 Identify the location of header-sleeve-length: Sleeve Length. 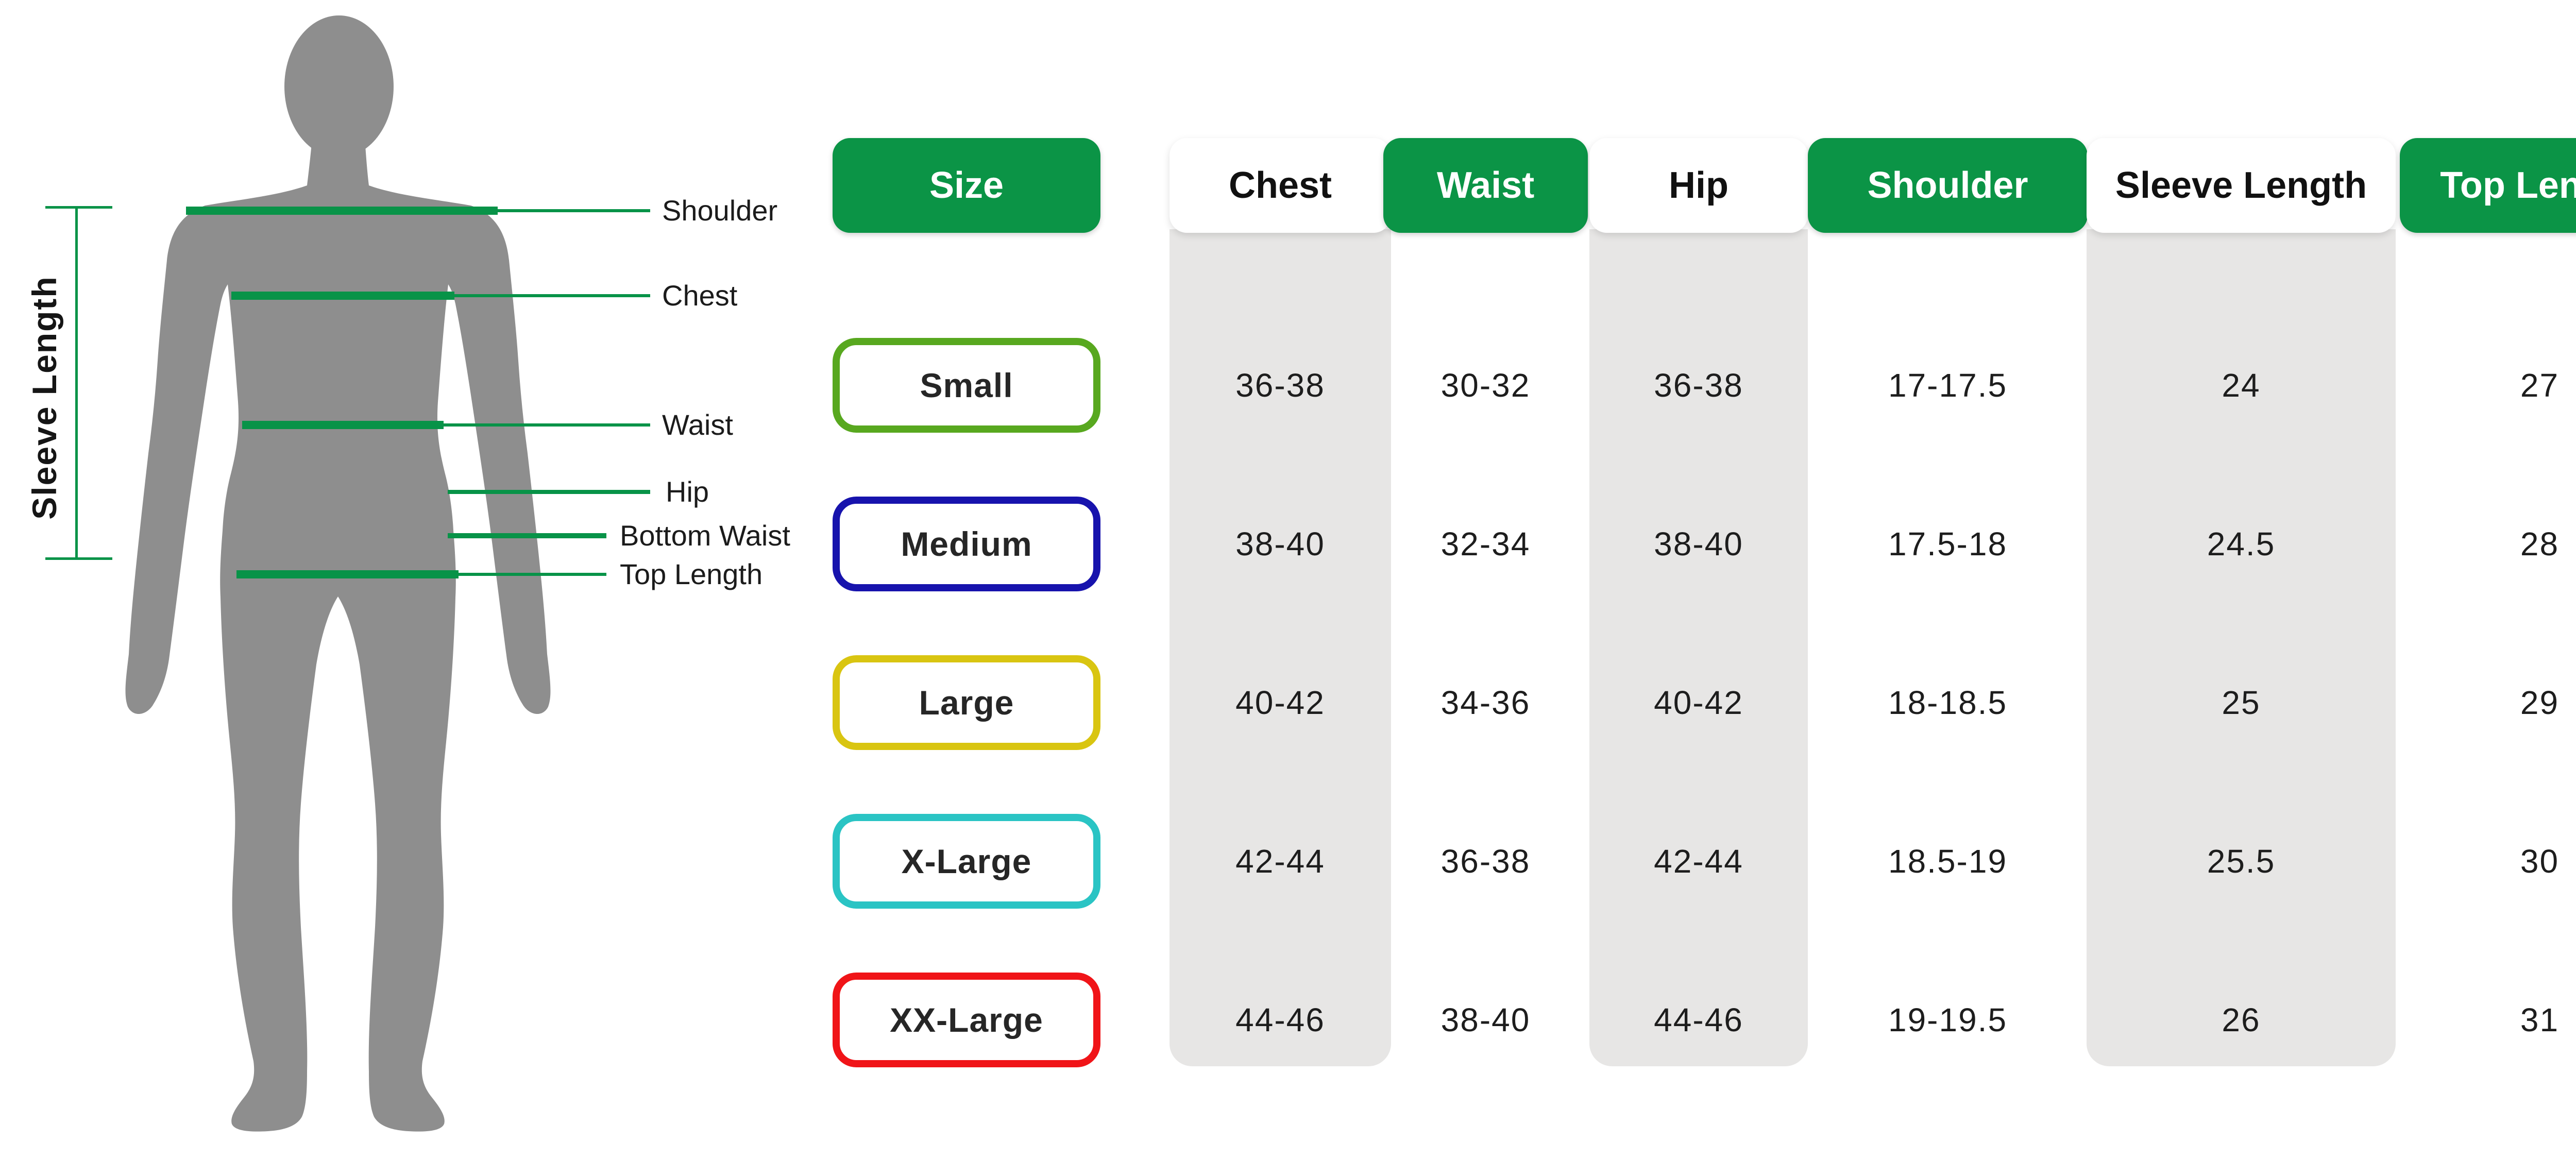
(2242, 185).